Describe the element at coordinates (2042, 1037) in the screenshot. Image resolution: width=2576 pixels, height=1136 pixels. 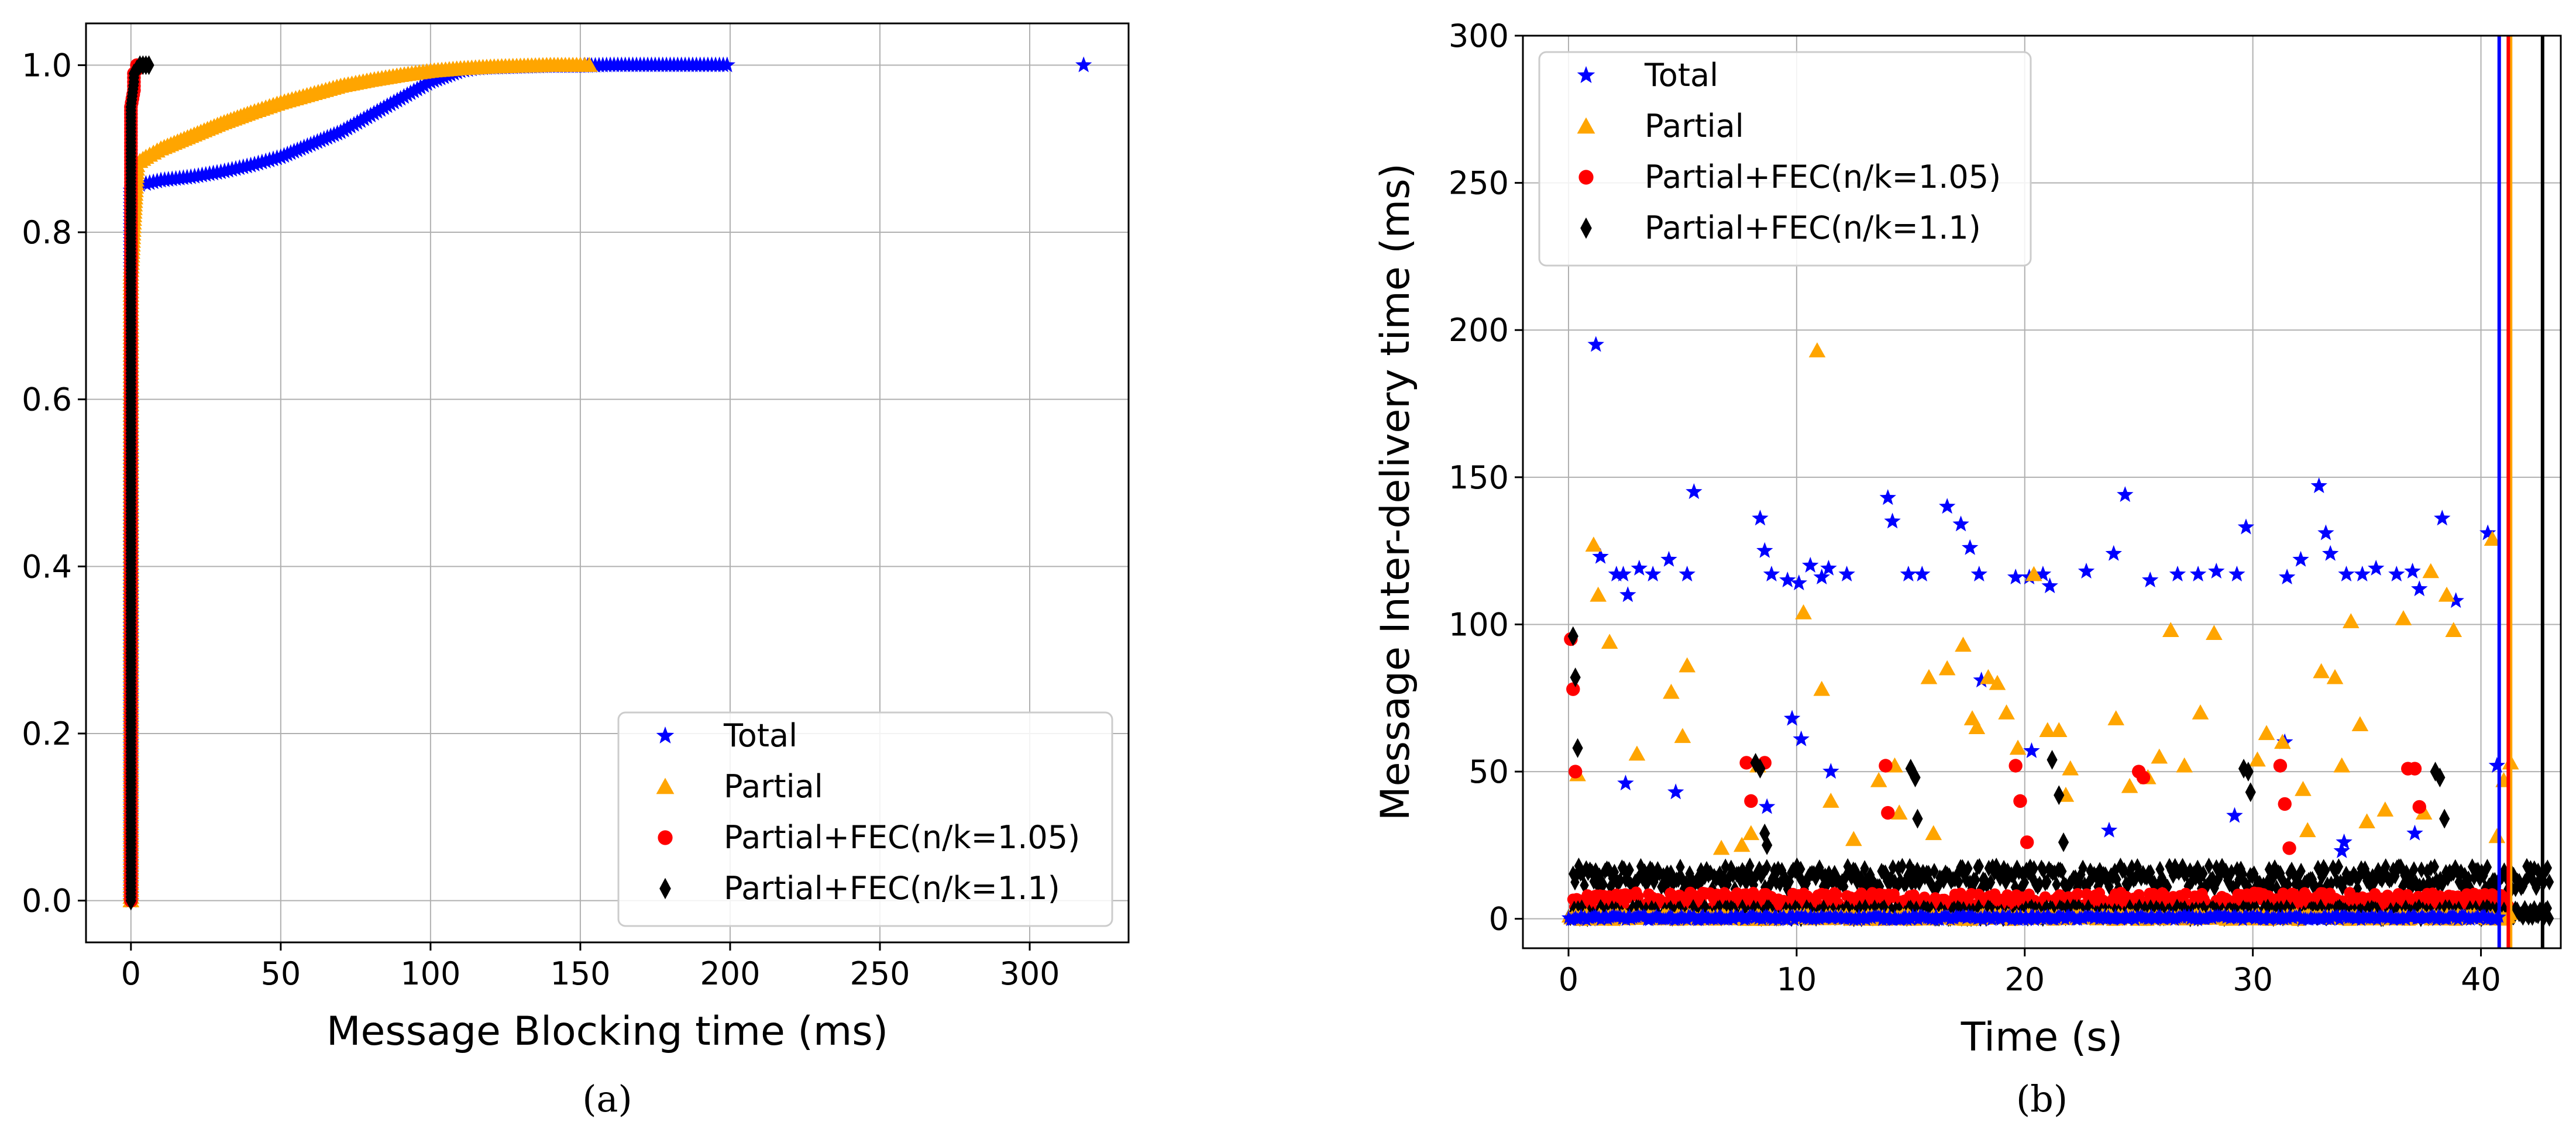
I see `x-axis-label-b: Time (s)` at that location.